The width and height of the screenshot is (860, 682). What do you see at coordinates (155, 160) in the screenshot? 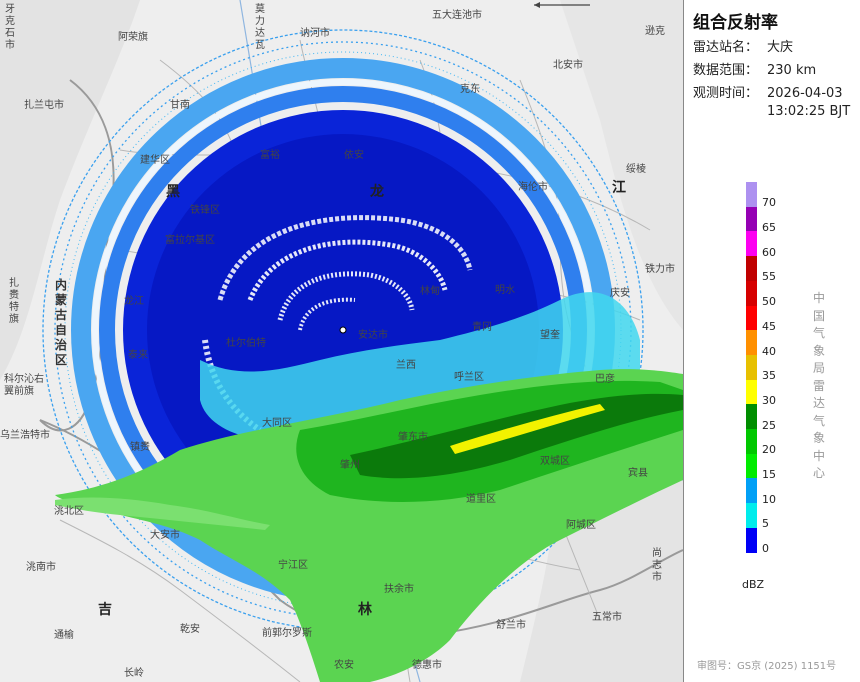
I see `place-label: 建华区` at bounding box center [155, 160].